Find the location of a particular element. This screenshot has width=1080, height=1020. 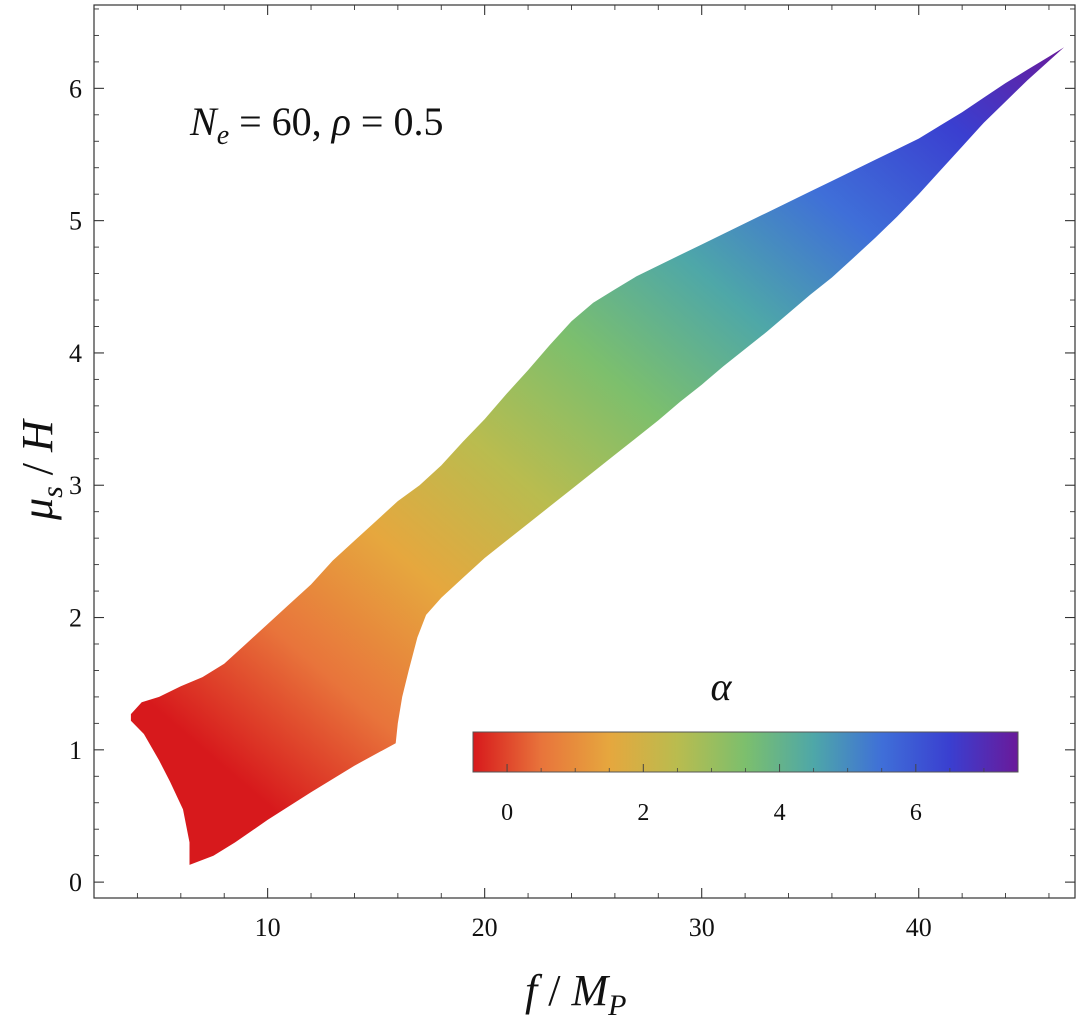

annotation-N: N is located at coordinates (204, 121).